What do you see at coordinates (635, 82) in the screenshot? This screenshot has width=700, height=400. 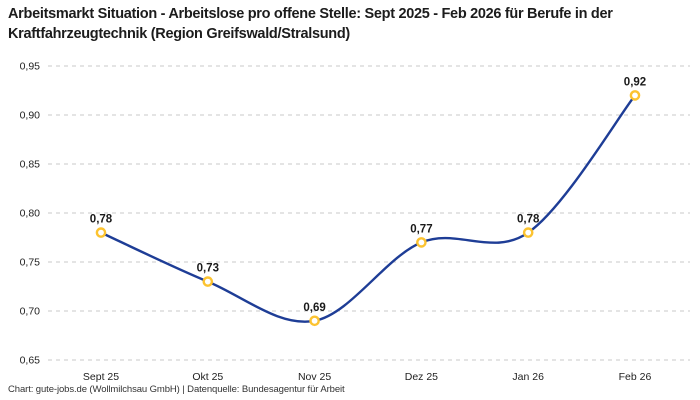 I see `data-point-label: 0,92` at bounding box center [635, 82].